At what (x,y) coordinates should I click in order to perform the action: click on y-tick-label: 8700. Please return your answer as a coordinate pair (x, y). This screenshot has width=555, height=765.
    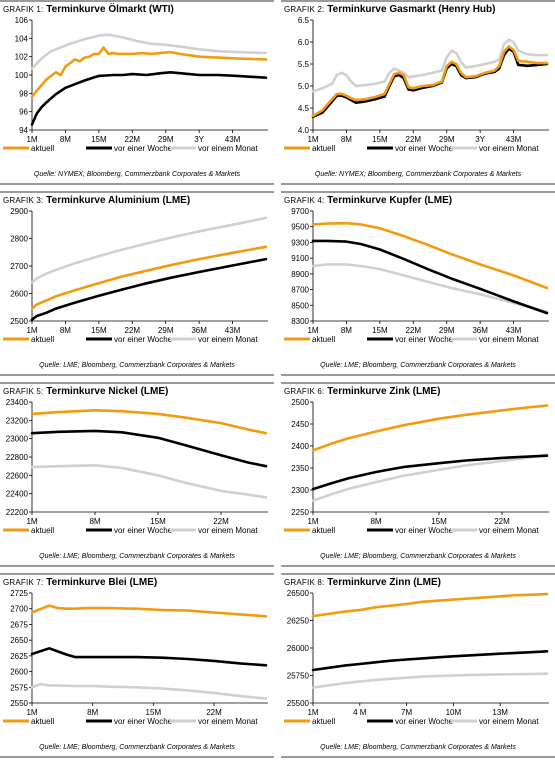
    Looking at the image, I should click on (300, 290).